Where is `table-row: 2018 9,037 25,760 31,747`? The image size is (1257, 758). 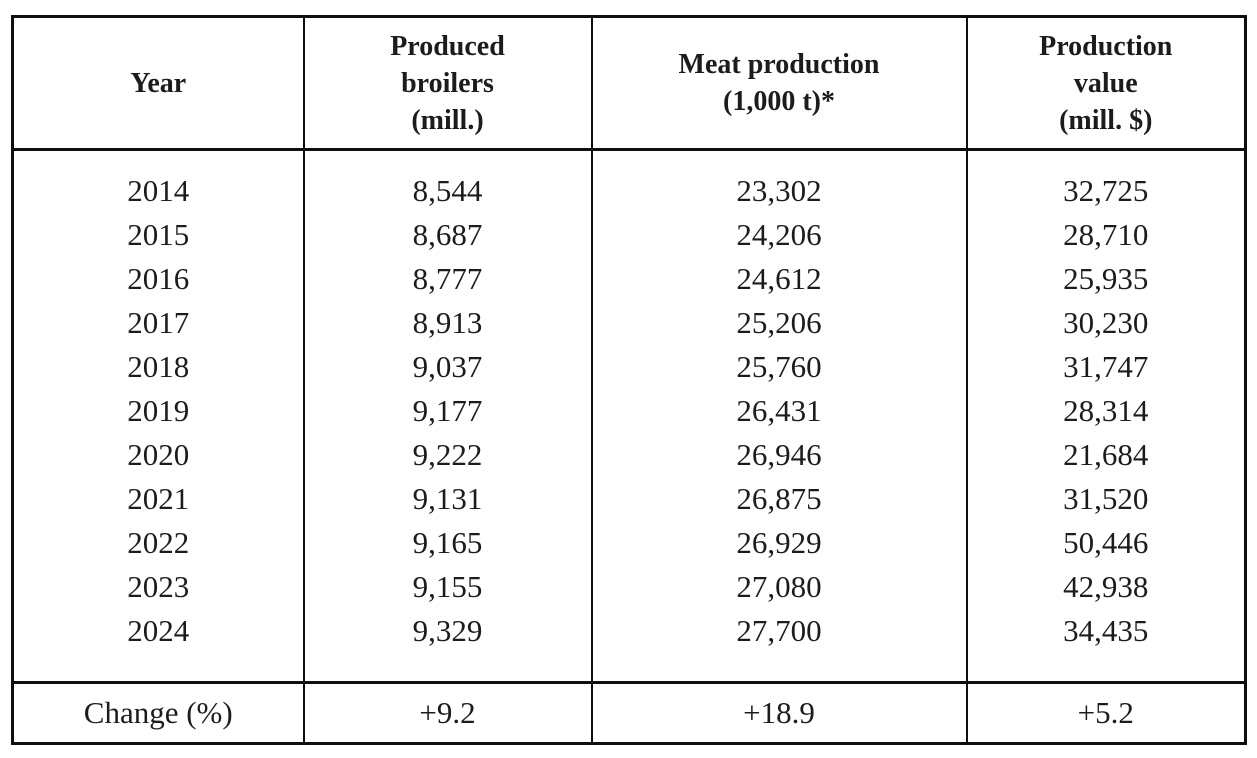
table-row: 2018 9,037 25,760 31,747 is located at coordinates (629, 367).